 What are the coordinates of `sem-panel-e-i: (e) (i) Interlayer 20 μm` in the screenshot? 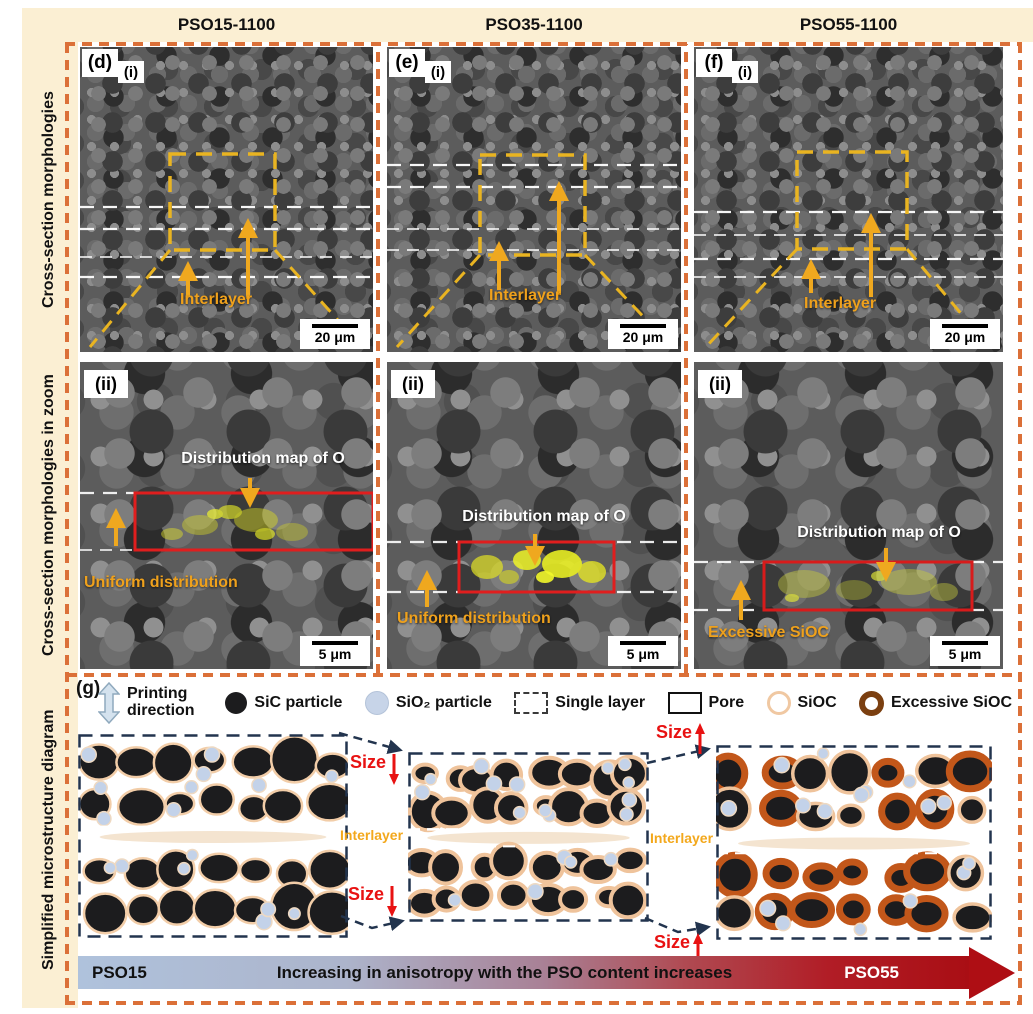 It's located at (534, 199).